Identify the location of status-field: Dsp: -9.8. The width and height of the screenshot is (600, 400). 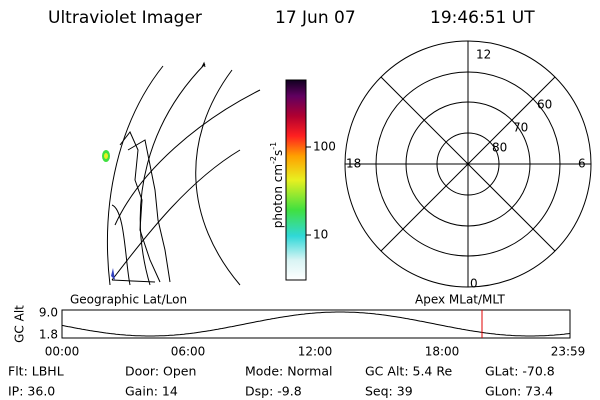
(273, 391).